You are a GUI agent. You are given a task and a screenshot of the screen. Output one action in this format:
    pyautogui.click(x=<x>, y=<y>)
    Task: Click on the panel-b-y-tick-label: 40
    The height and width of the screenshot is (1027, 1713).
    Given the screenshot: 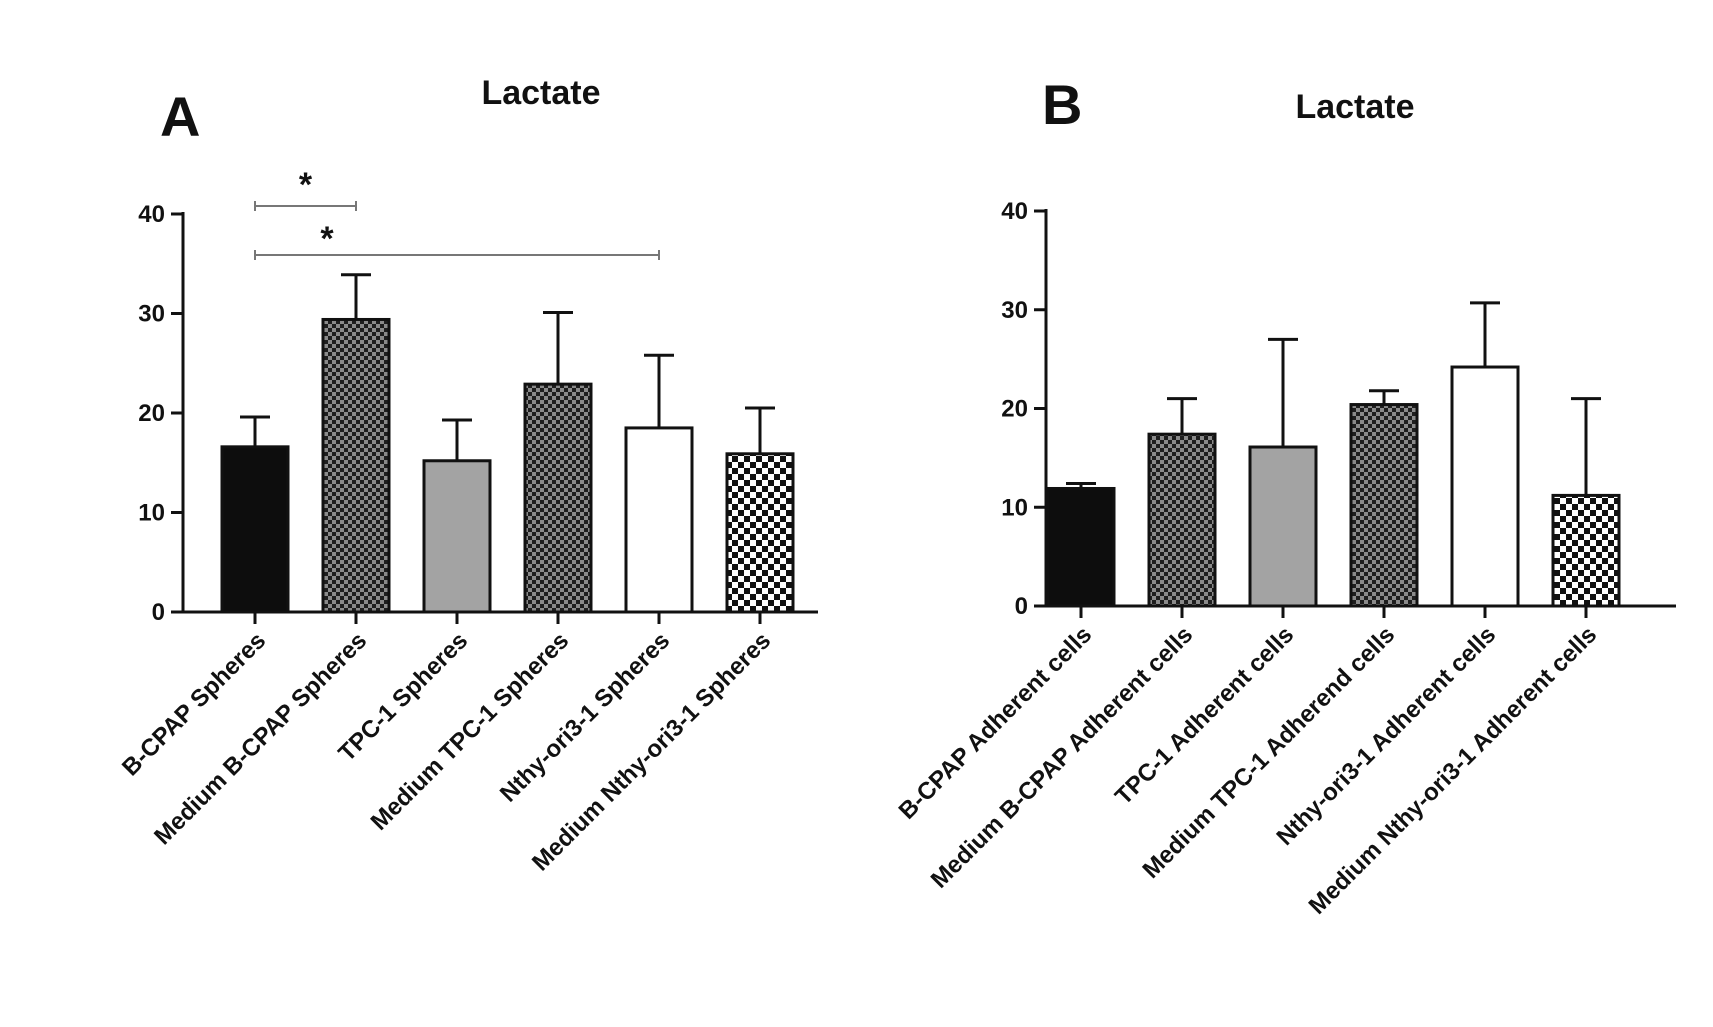 What is the action you would take?
    pyautogui.click(x=1014, y=211)
    